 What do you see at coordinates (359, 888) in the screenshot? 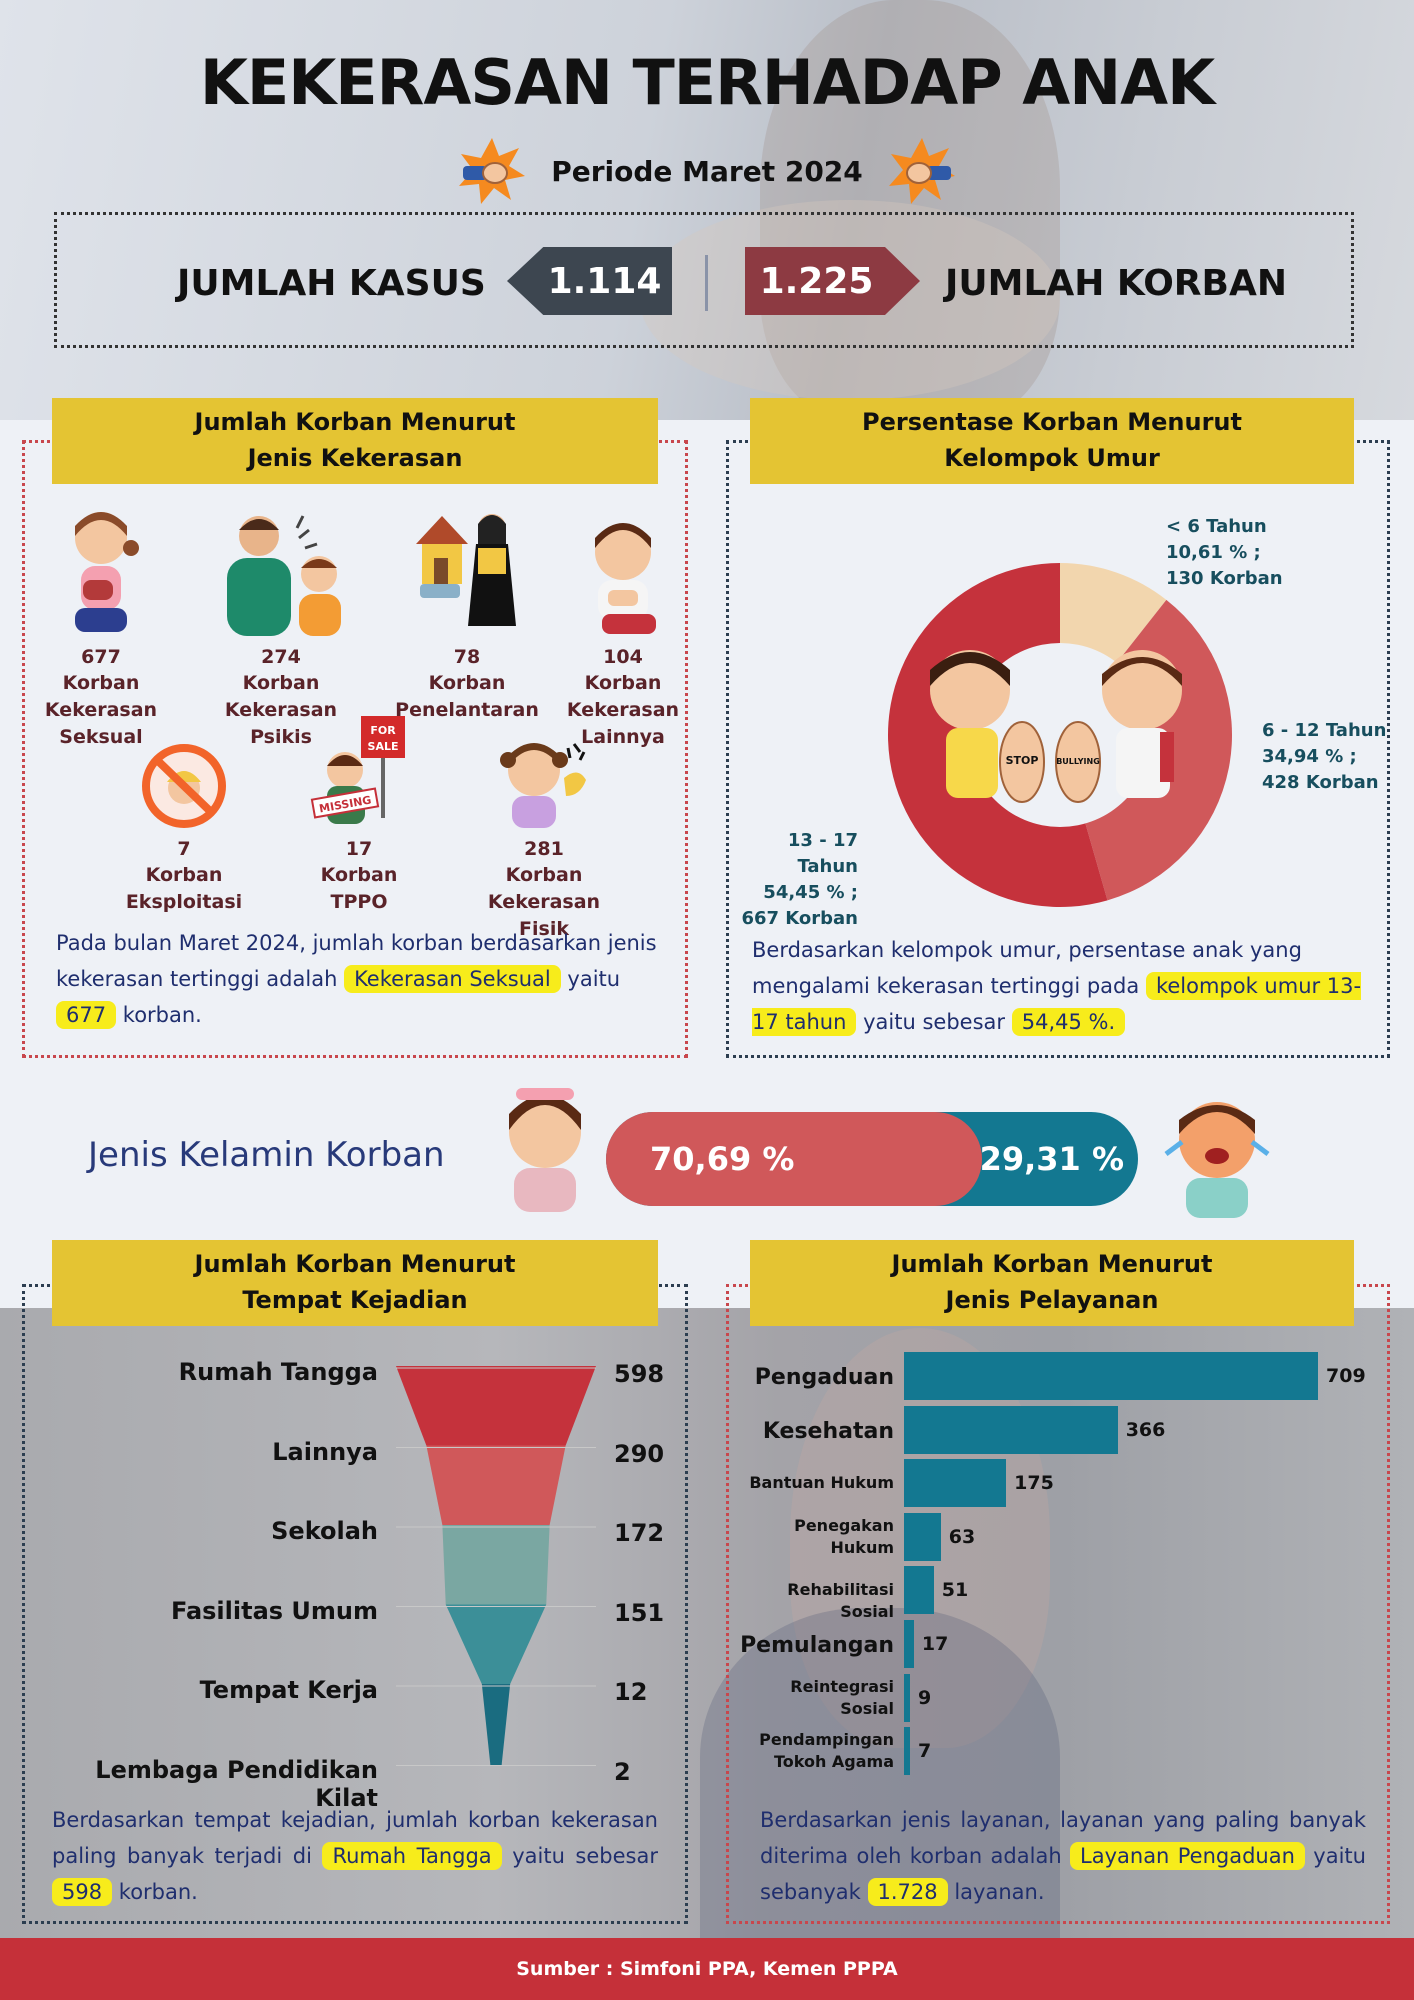
I see `violence-label: Korban TPPO` at bounding box center [359, 888].